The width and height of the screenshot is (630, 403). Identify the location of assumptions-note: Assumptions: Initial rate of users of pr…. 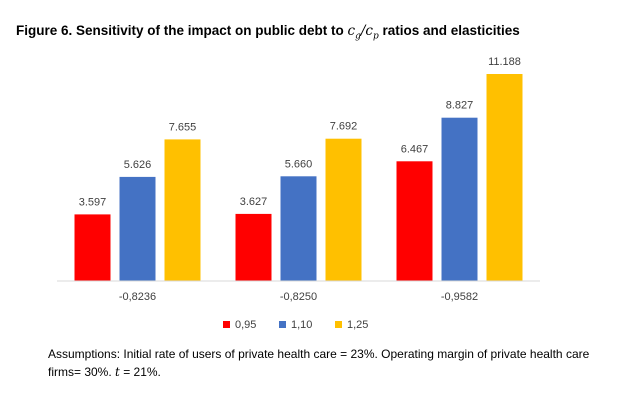
(335, 363).